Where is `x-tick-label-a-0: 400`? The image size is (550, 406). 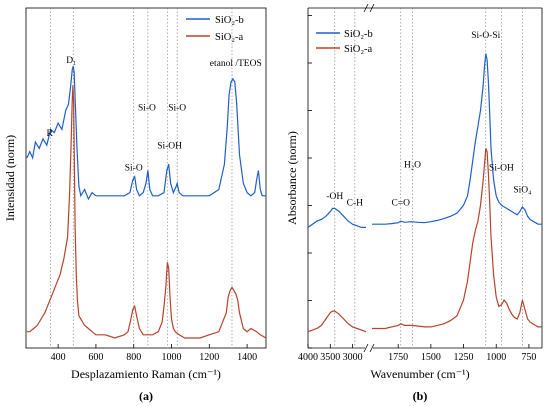
x-tick-label-a-0: 400 is located at coordinates (58, 357).